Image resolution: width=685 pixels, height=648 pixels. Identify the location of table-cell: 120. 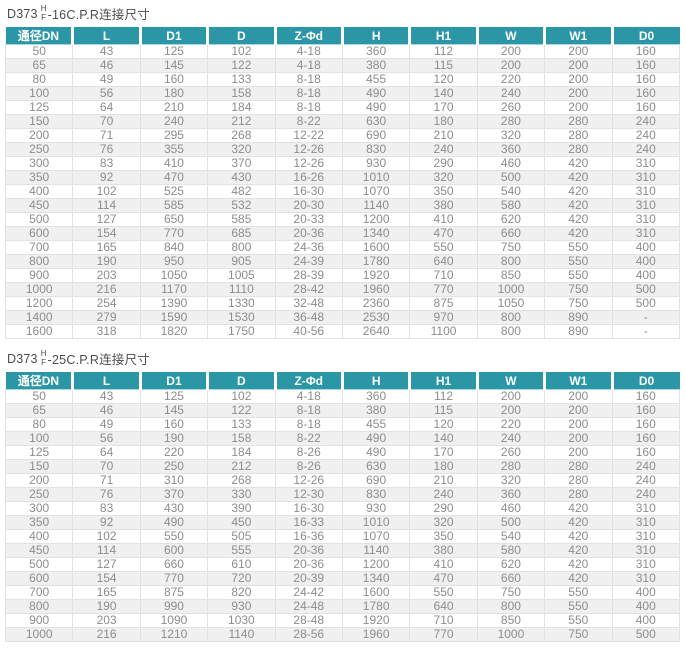
(443, 424).